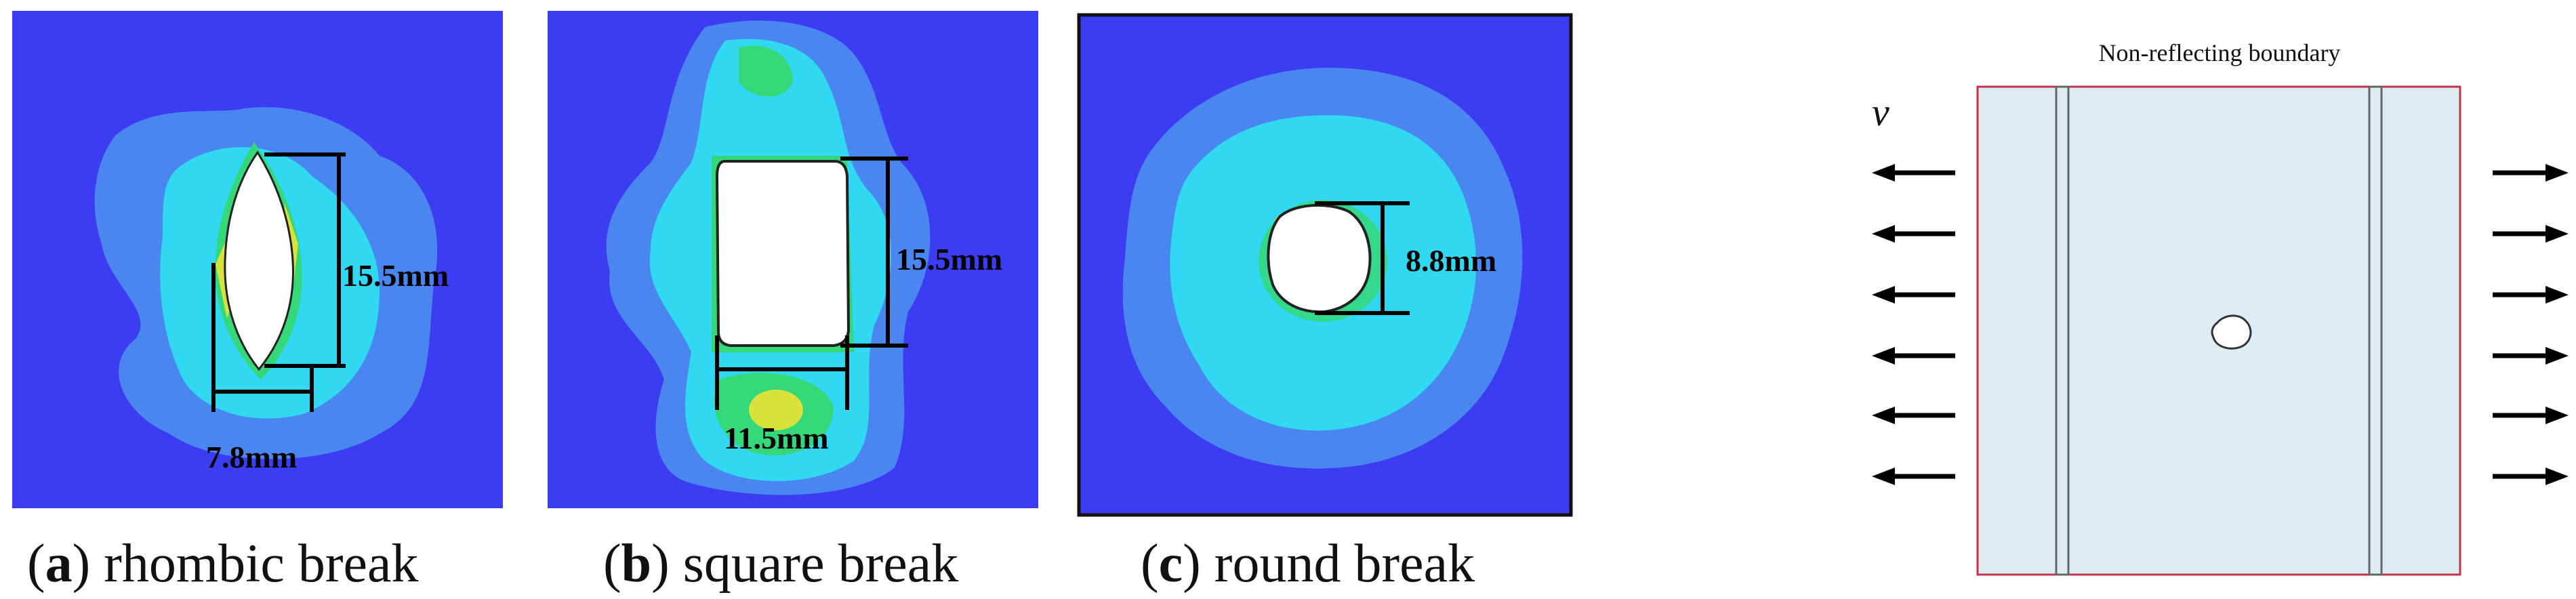 This screenshot has height=599, width=2576. Describe the element at coordinates (1914, 325) in the screenshot. I see `left-velocity-arrows` at that location.